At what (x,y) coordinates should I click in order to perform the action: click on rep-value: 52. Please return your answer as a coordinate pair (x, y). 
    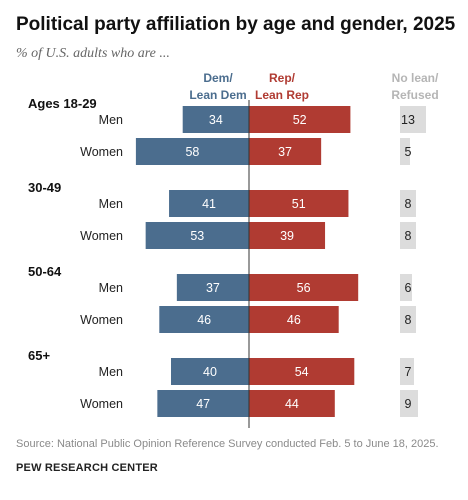
    Looking at the image, I should click on (300, 120).